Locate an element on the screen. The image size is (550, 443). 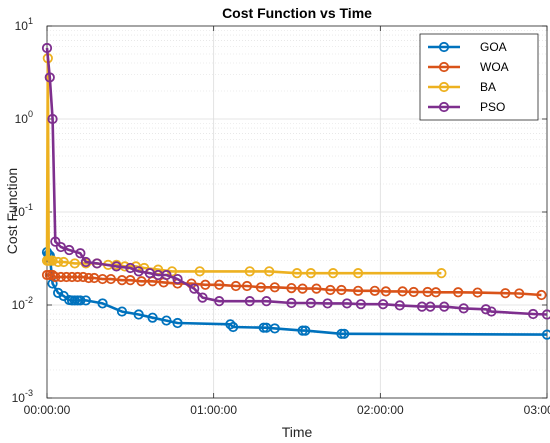
series-line-woa is located at coordinates (294, 285).